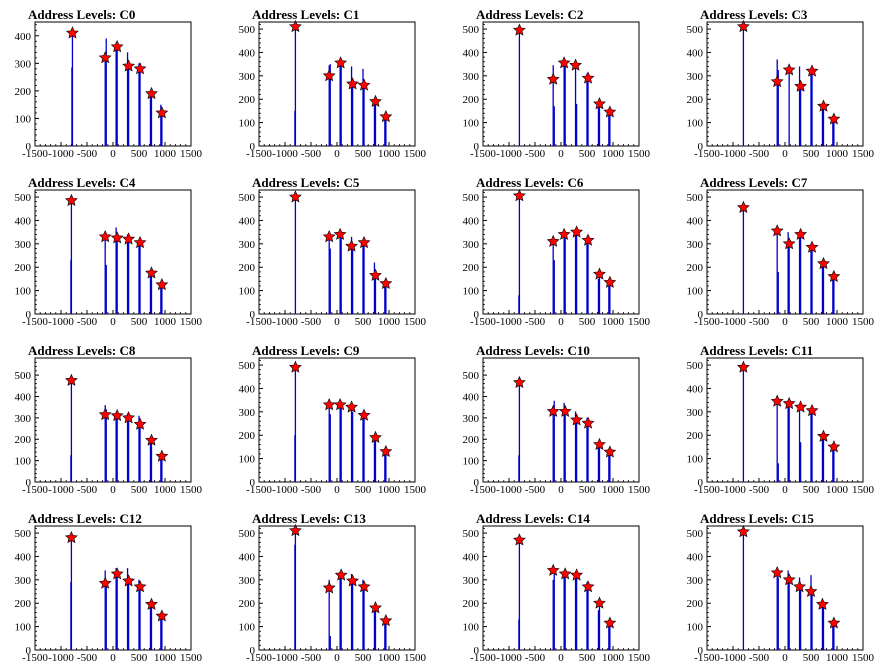 This screenshot has width=896, height=672. Describe the element at coordinates (757, 518) in the screenshot. I see `chart-title: Address Levels: C15` at that location.